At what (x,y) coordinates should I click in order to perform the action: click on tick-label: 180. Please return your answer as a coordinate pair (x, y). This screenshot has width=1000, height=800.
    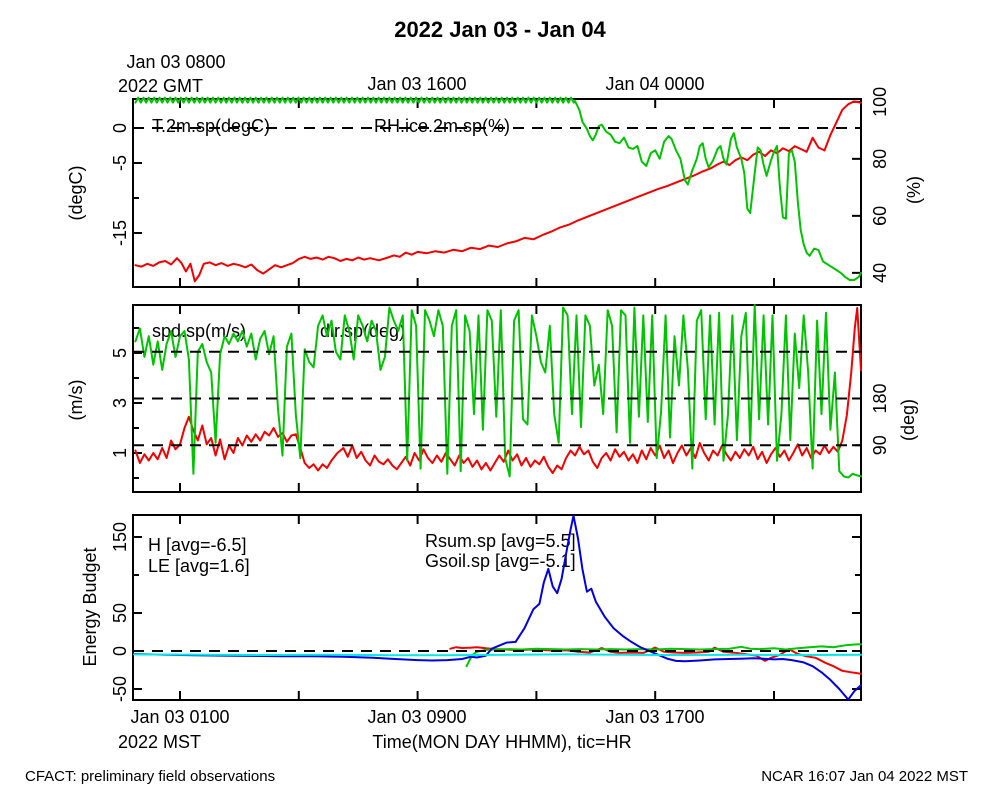
    Looking at the image, I should click on (880, 398).